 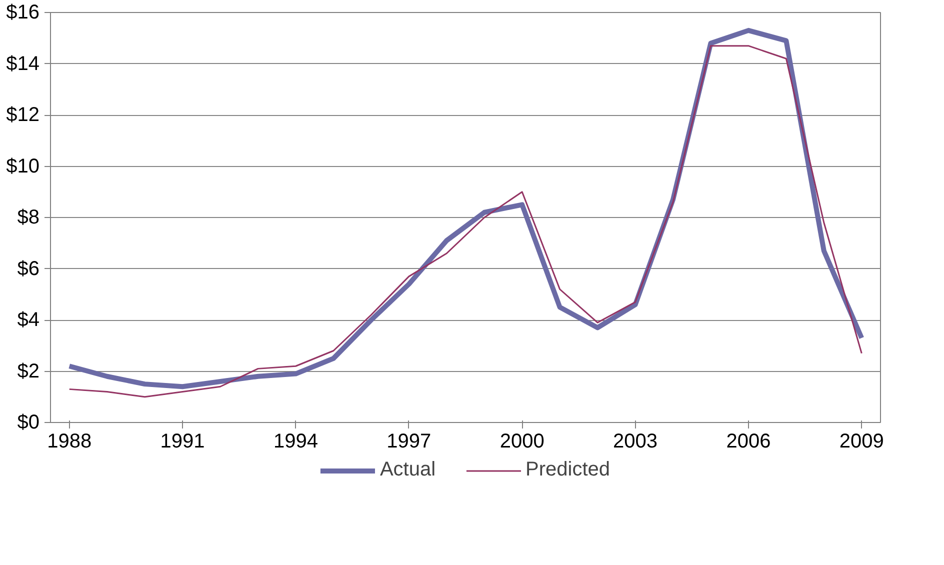 What do you see at coordinates (28, 269) in the screenshot?
I see `y-tick-label: $6` at bounding box center [28, 269].